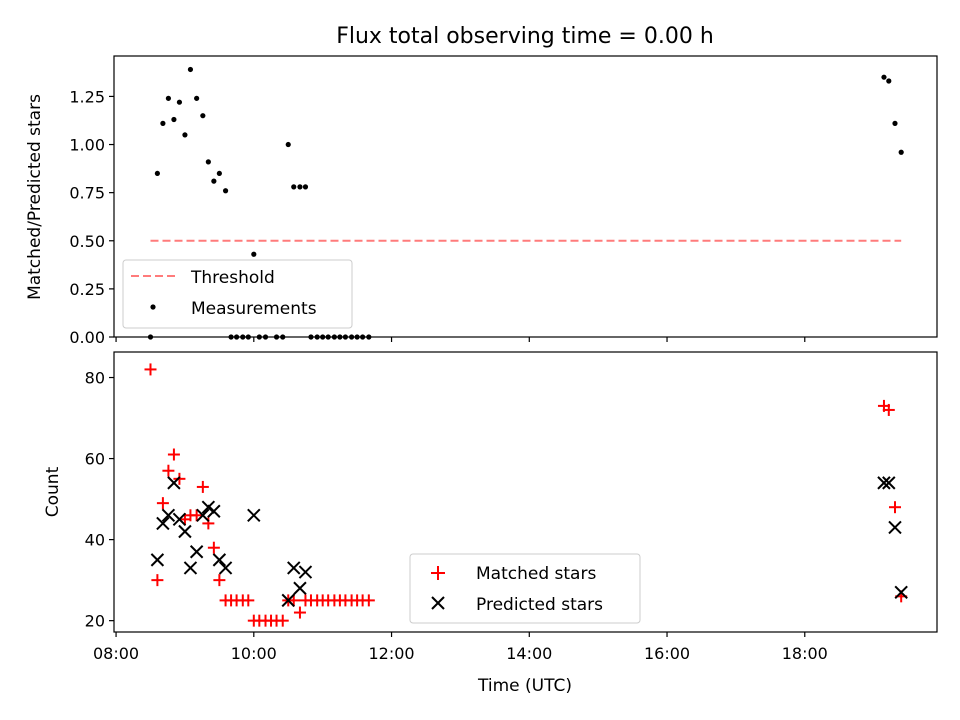 The image size is (960, 720). I want to click on top-ytick-label: 1.25, so click(87, 96).